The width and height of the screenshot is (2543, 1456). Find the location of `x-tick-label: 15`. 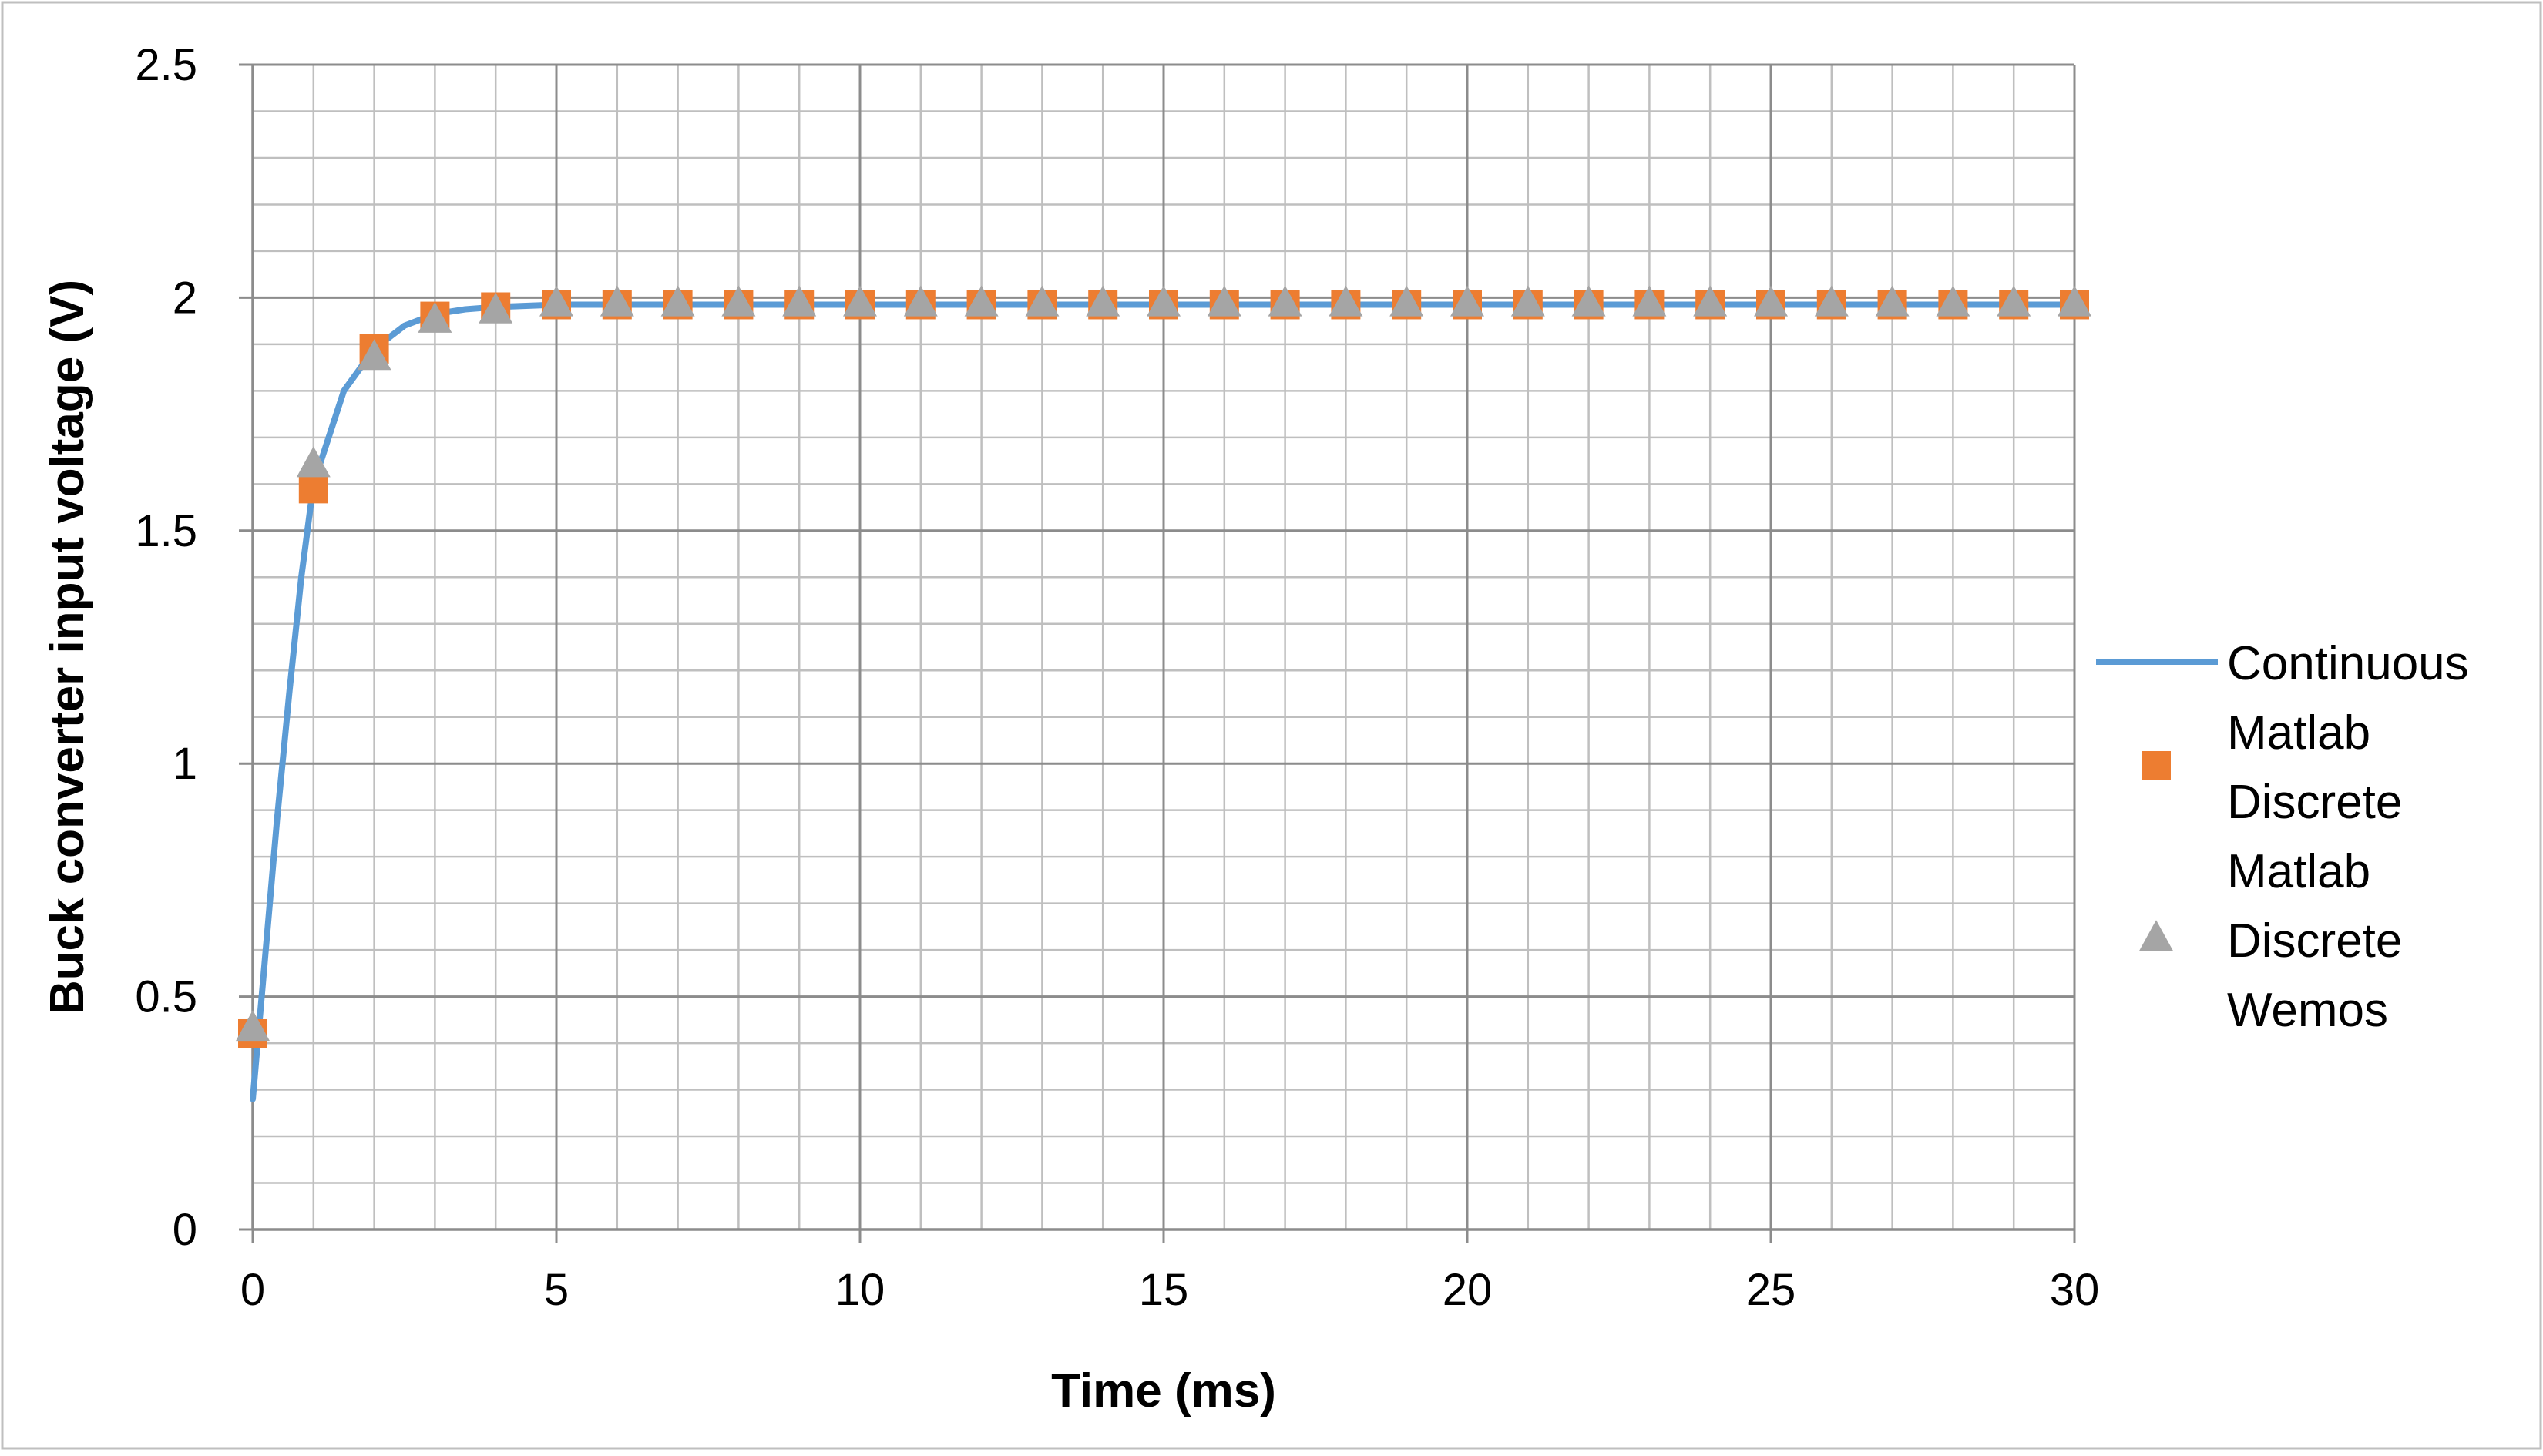

x-tick-label: 15 is located at coordinates (1164, 1290).